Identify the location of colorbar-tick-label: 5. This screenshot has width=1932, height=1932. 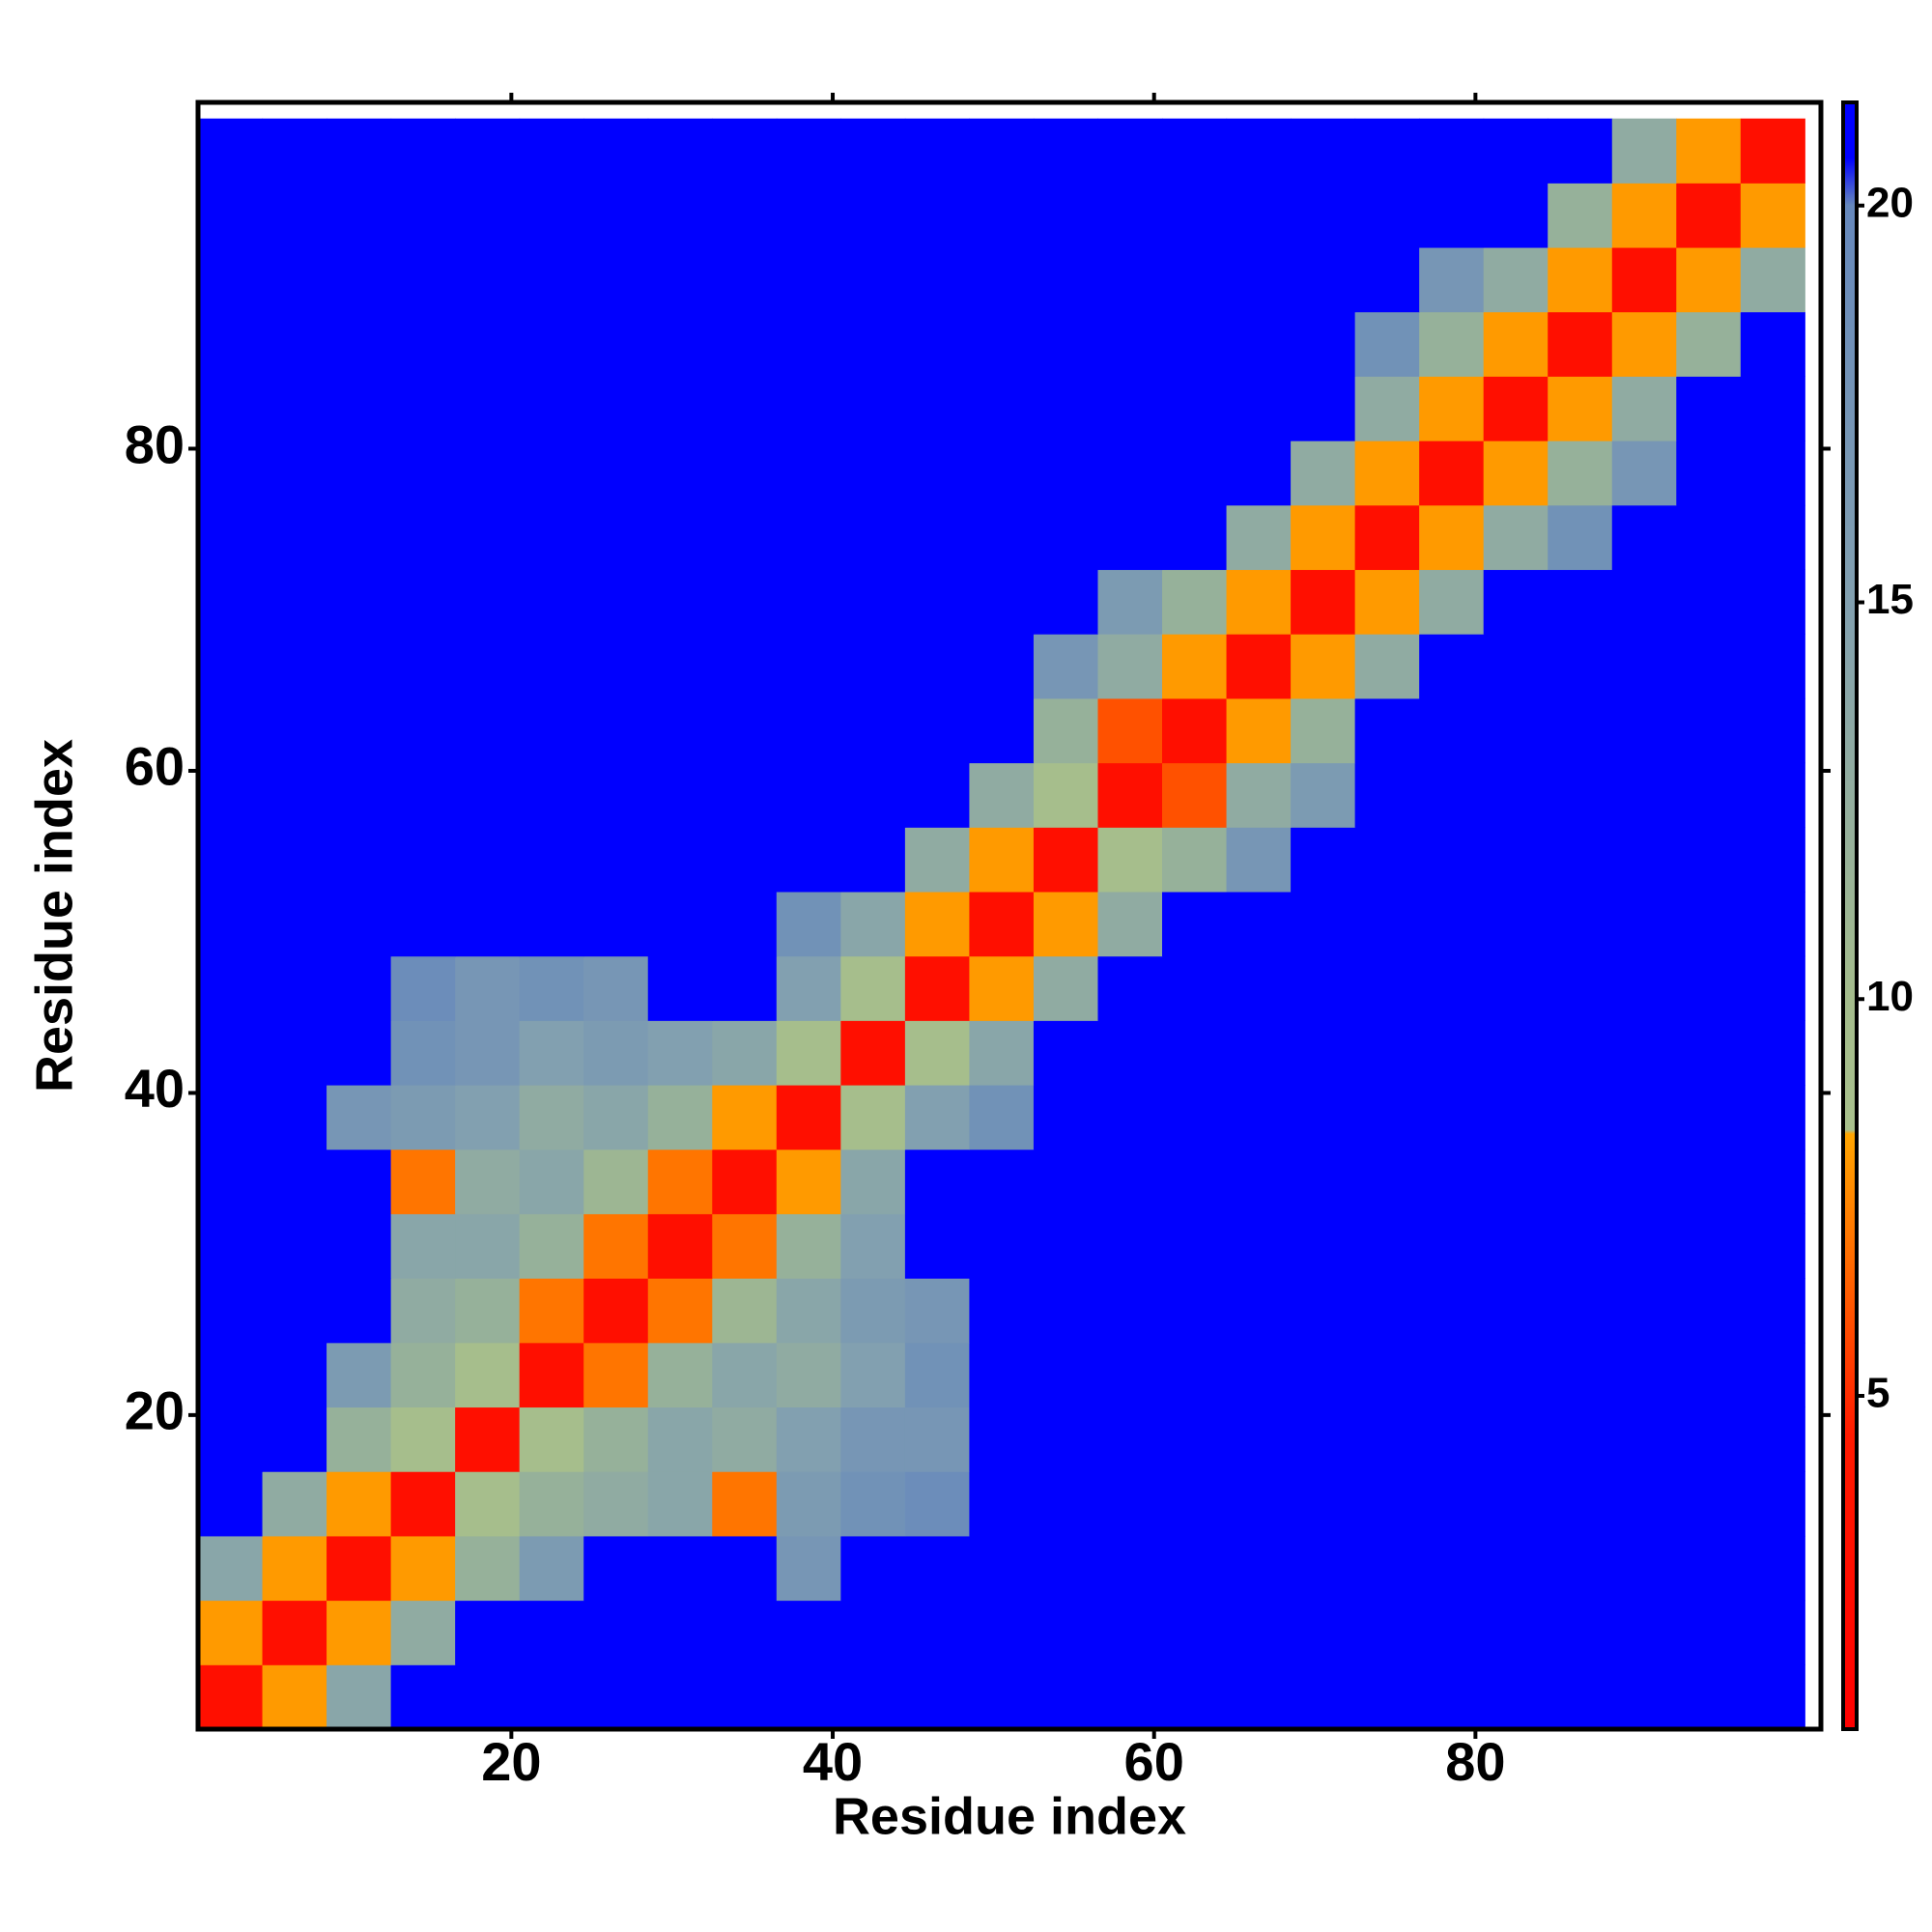
(1877, 1393).